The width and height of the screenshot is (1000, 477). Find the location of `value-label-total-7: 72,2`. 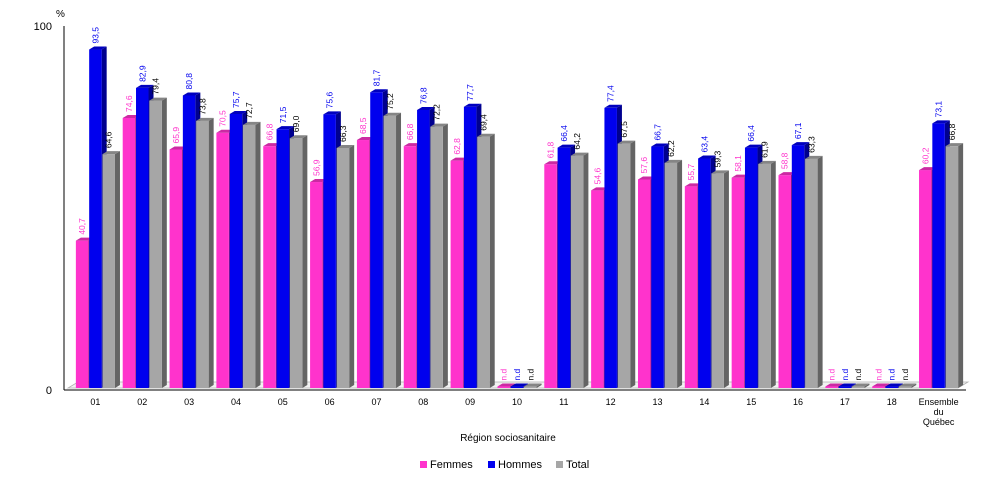

value-label-total-7: 72,2 is located at coordinates (437, 112).